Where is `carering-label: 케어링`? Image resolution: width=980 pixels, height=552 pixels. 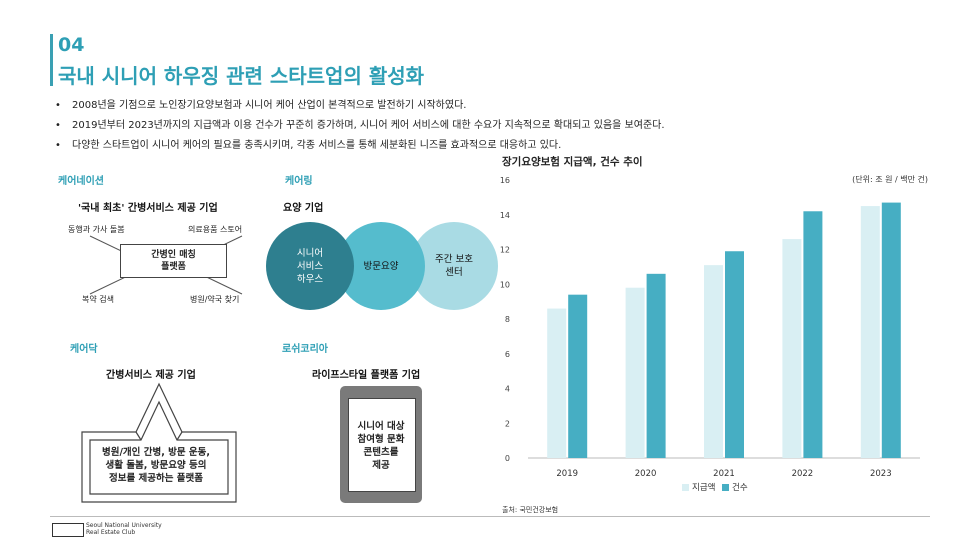
carering-label: 케어링 is located at coordinates (299, 181).